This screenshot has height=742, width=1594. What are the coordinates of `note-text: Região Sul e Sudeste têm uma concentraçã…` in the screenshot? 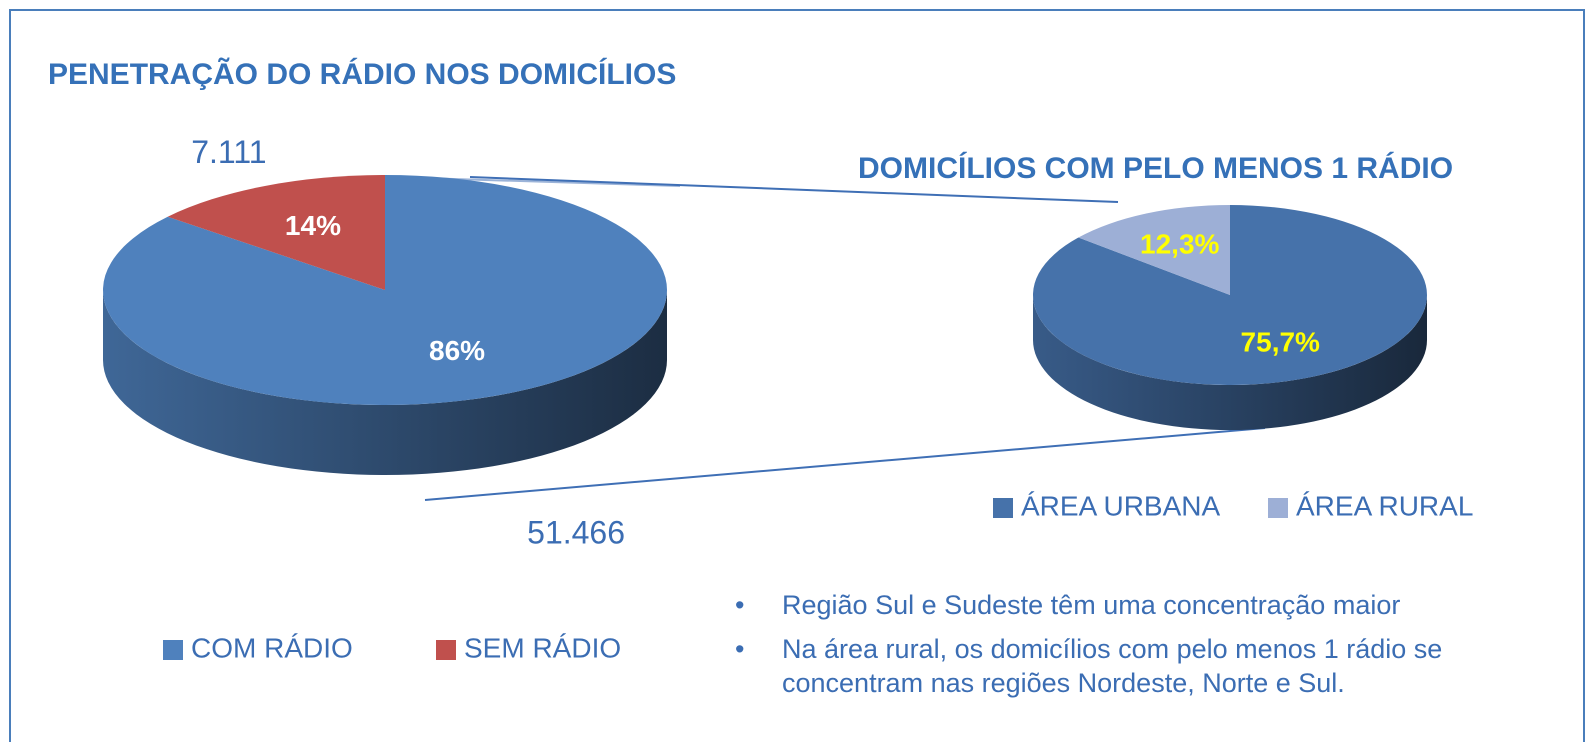 It's located at (1091, 605).